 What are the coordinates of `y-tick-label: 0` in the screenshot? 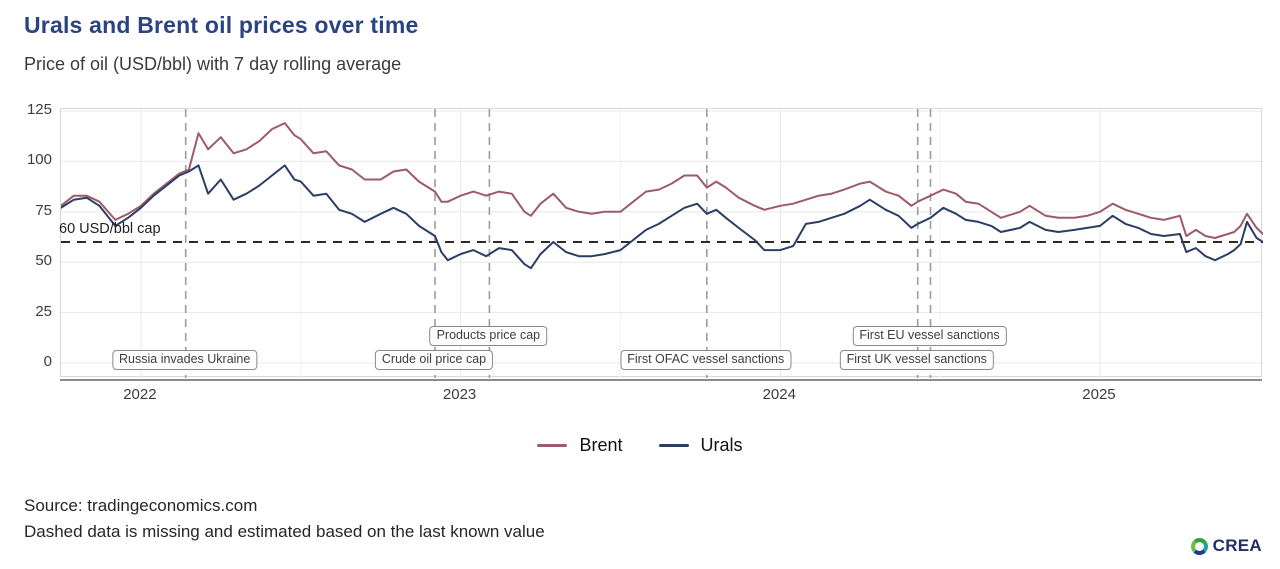 It's located at (47, 361).